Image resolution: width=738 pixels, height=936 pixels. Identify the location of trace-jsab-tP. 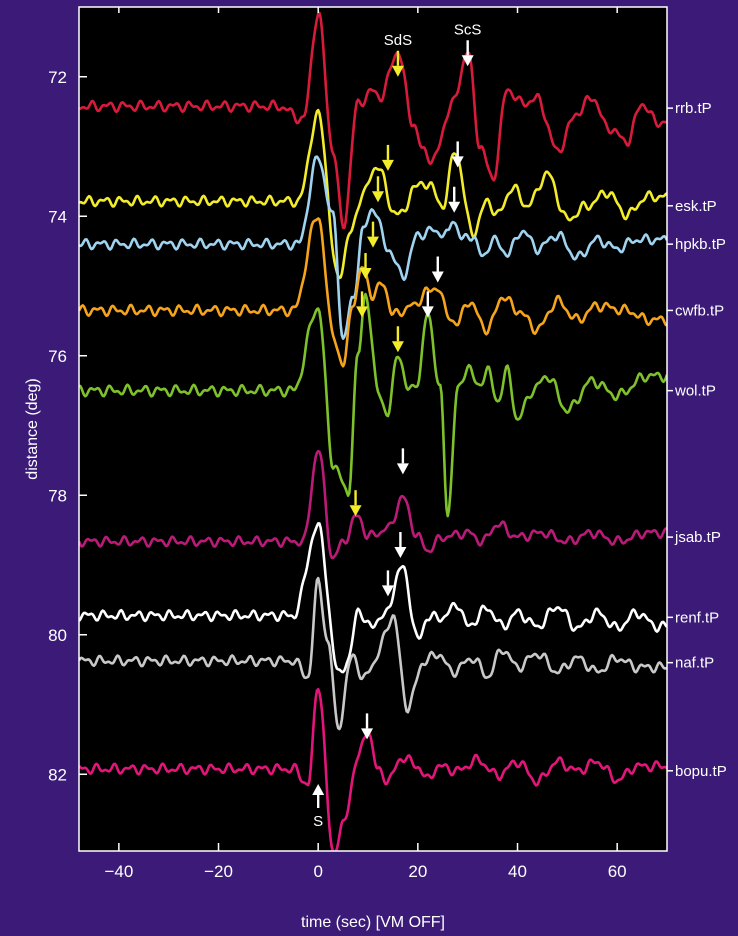
(373, 504).